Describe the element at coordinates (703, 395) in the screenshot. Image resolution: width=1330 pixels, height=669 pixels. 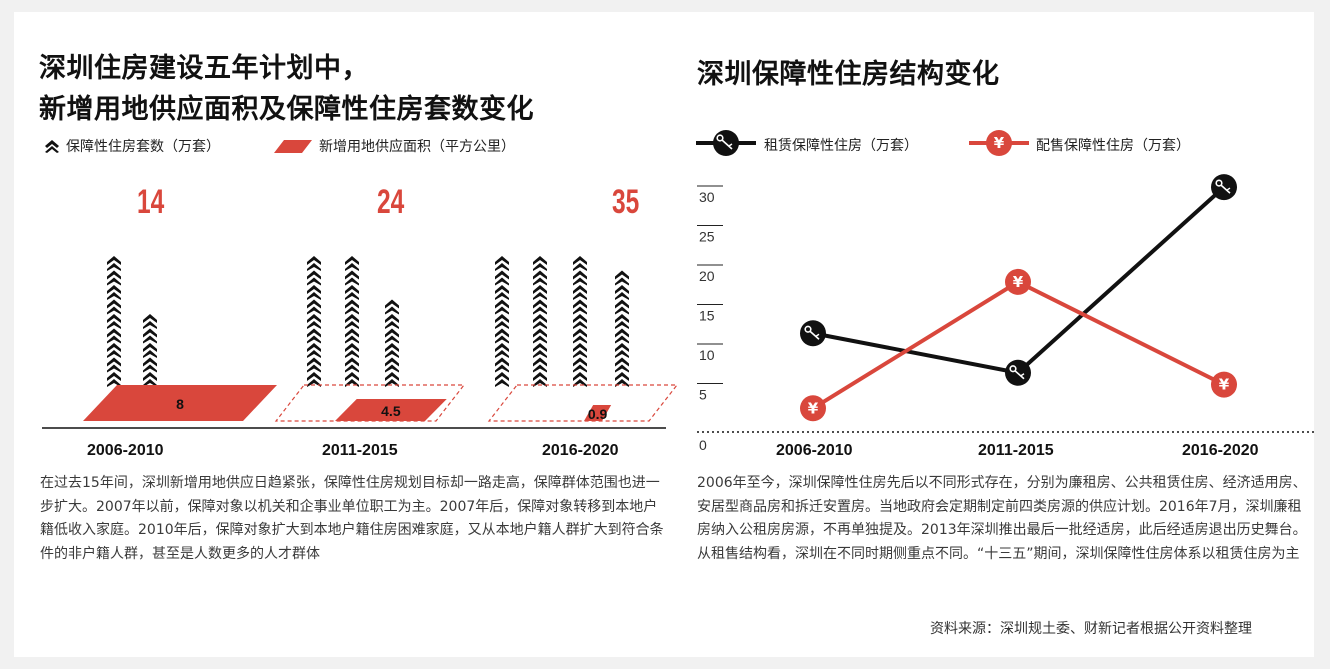
I see `y-tick-label: 5` at that location.